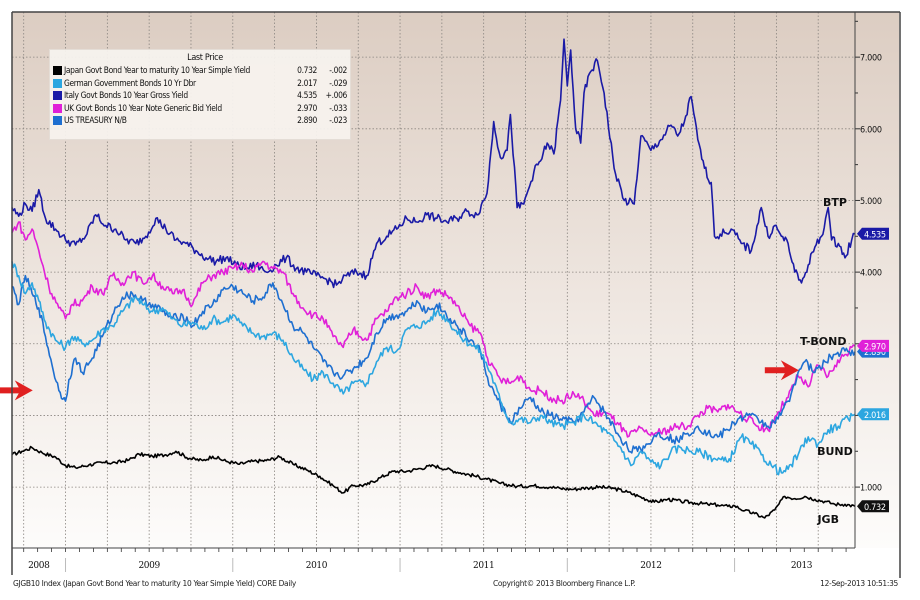 Image resolution: width=920 pixels, height=600 pixels. I want to click on legend-last-price: 2.890, so click(307, 120).